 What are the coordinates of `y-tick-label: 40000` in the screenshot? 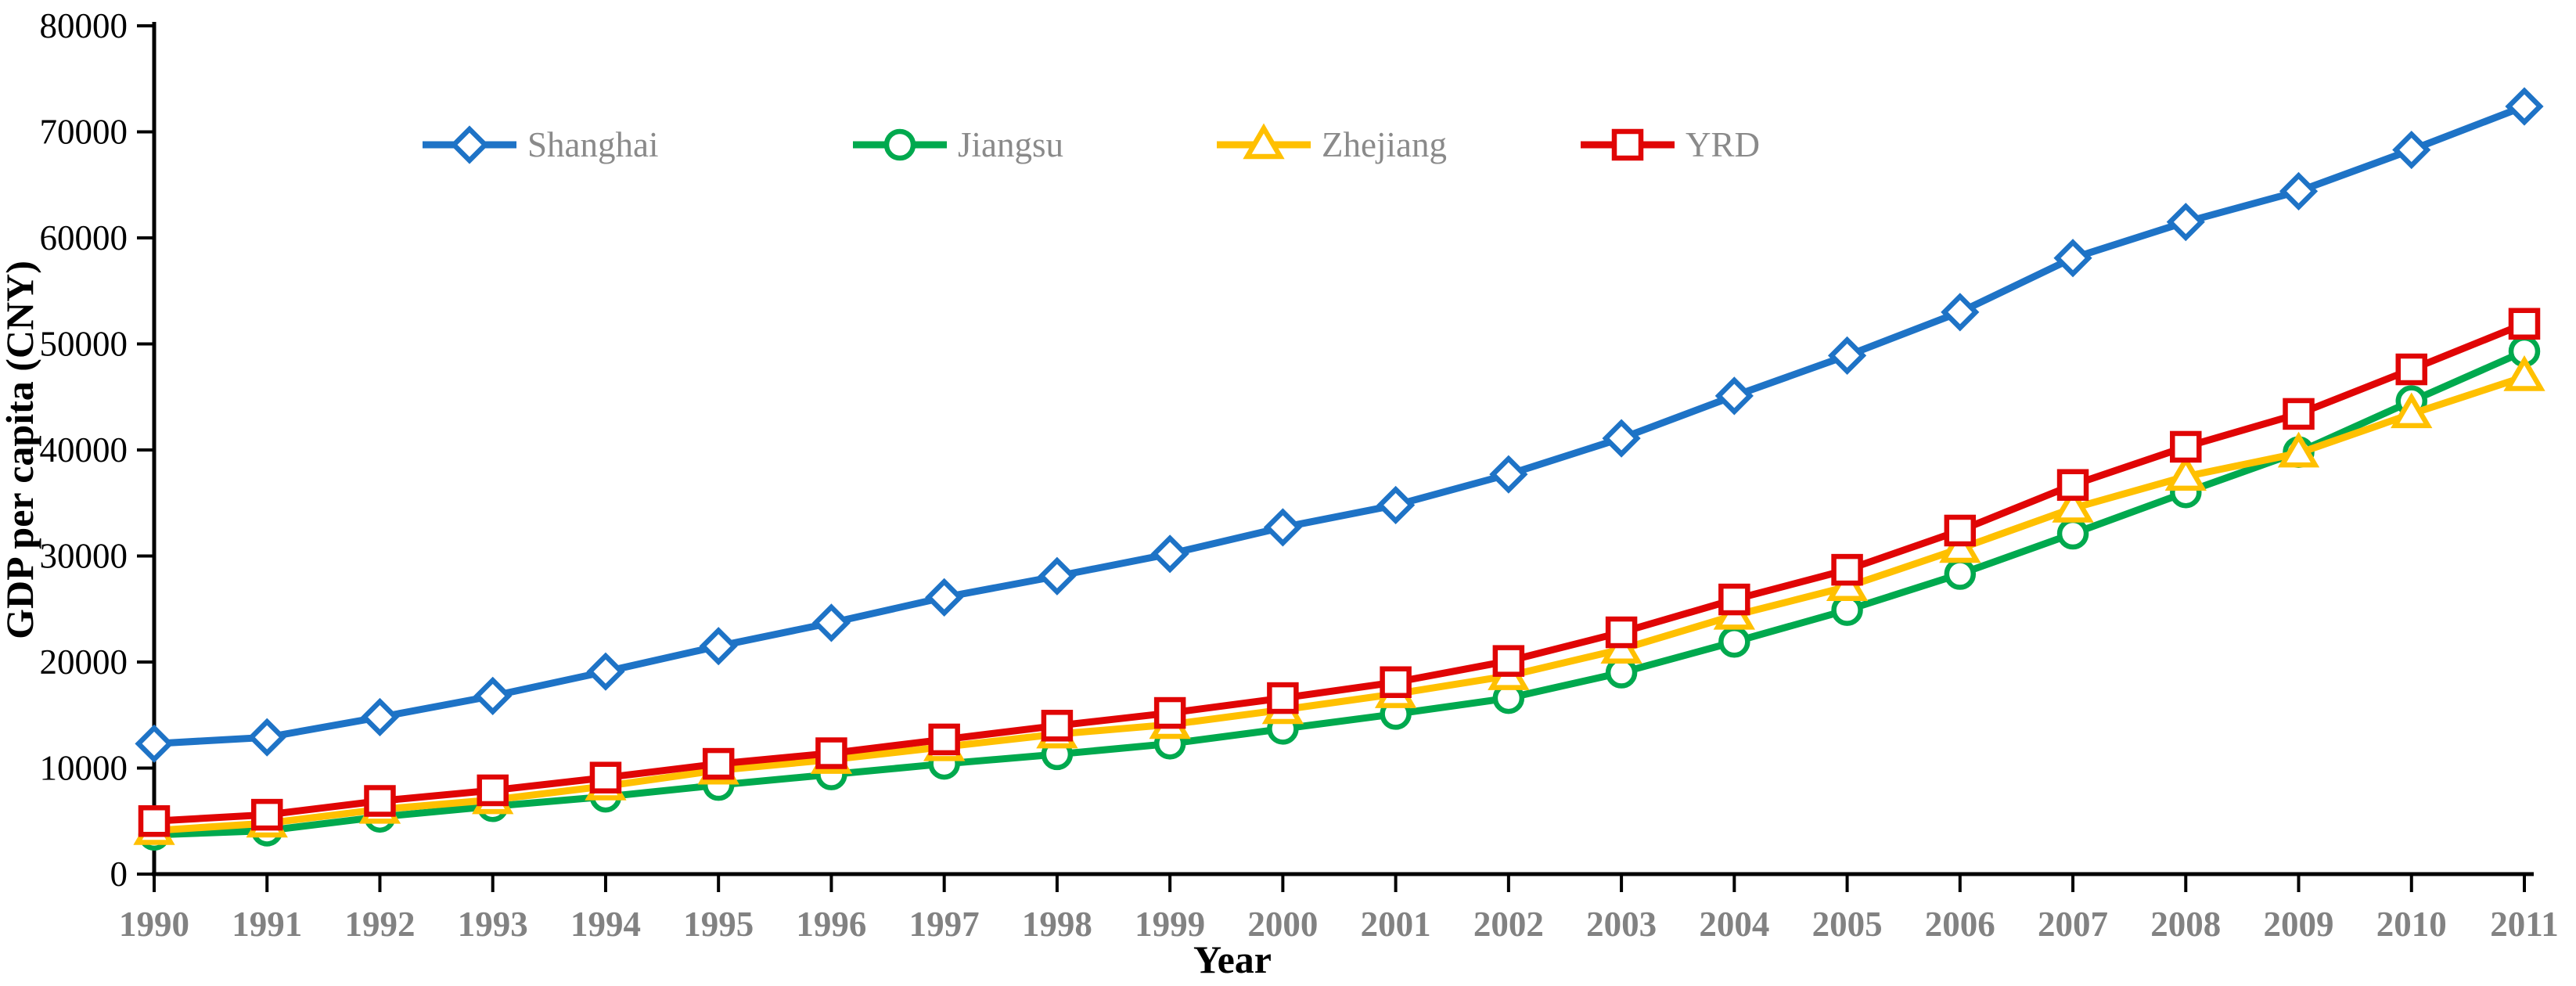 It's located at (84, 450).